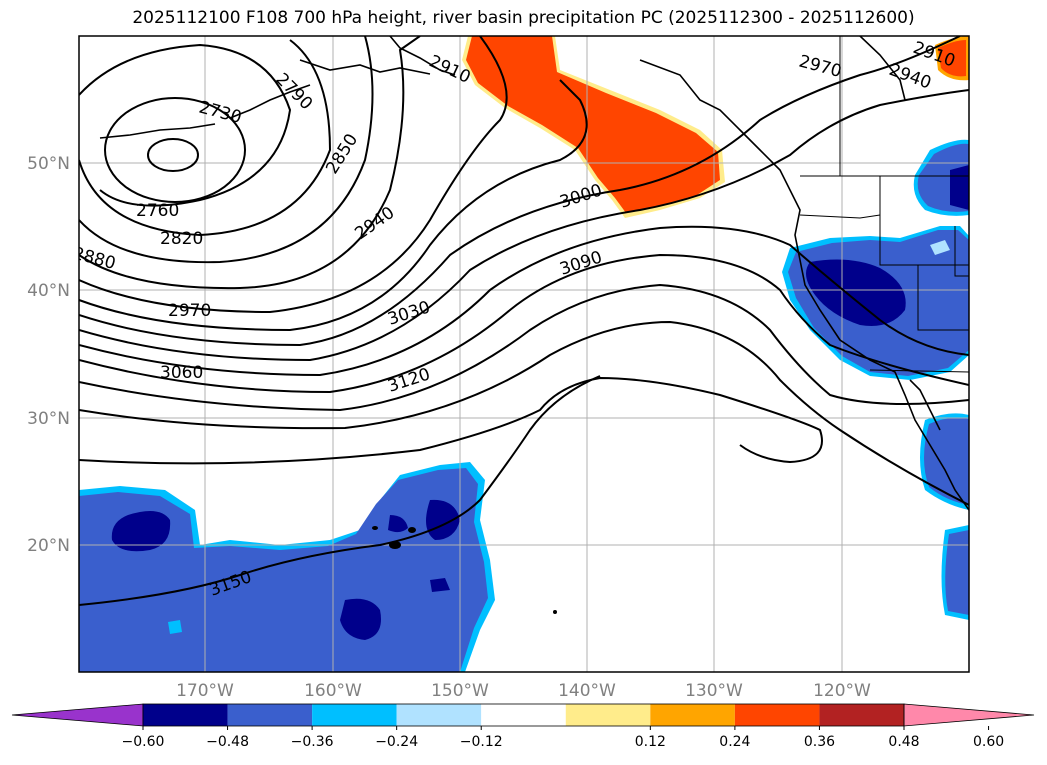 The image size is (1047, 765). What do you see at coordinates (48, 164) in the screenshot?
I see `lat-label: 50°N` at bounding box center [48, 164].